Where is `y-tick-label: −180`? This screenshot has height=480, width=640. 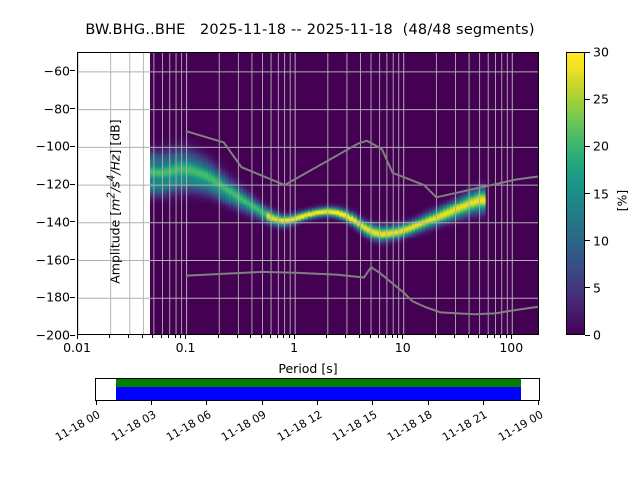
y-tick-label: −180 is located at coordinates (52, 297).